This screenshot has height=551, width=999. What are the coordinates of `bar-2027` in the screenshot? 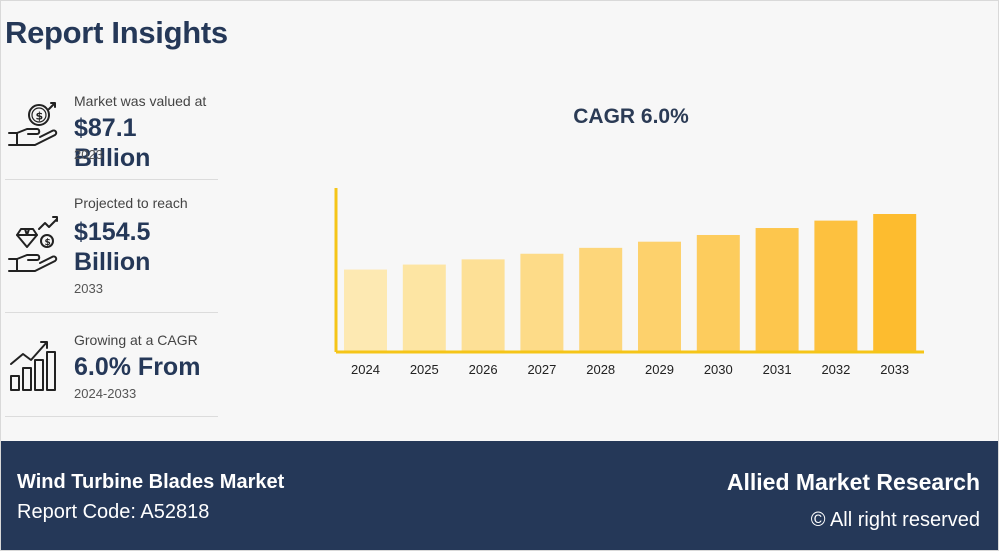 It's located at (542, 302).